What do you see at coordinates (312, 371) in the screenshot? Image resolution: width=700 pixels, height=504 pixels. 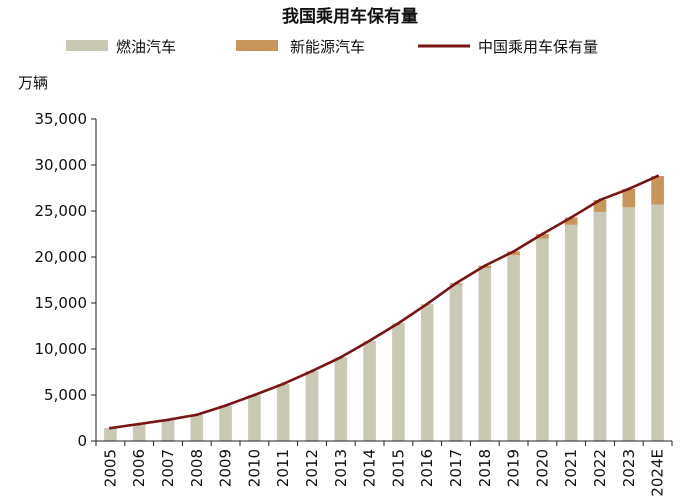 I see `line-point-2012` at bounding box center [312, 371].